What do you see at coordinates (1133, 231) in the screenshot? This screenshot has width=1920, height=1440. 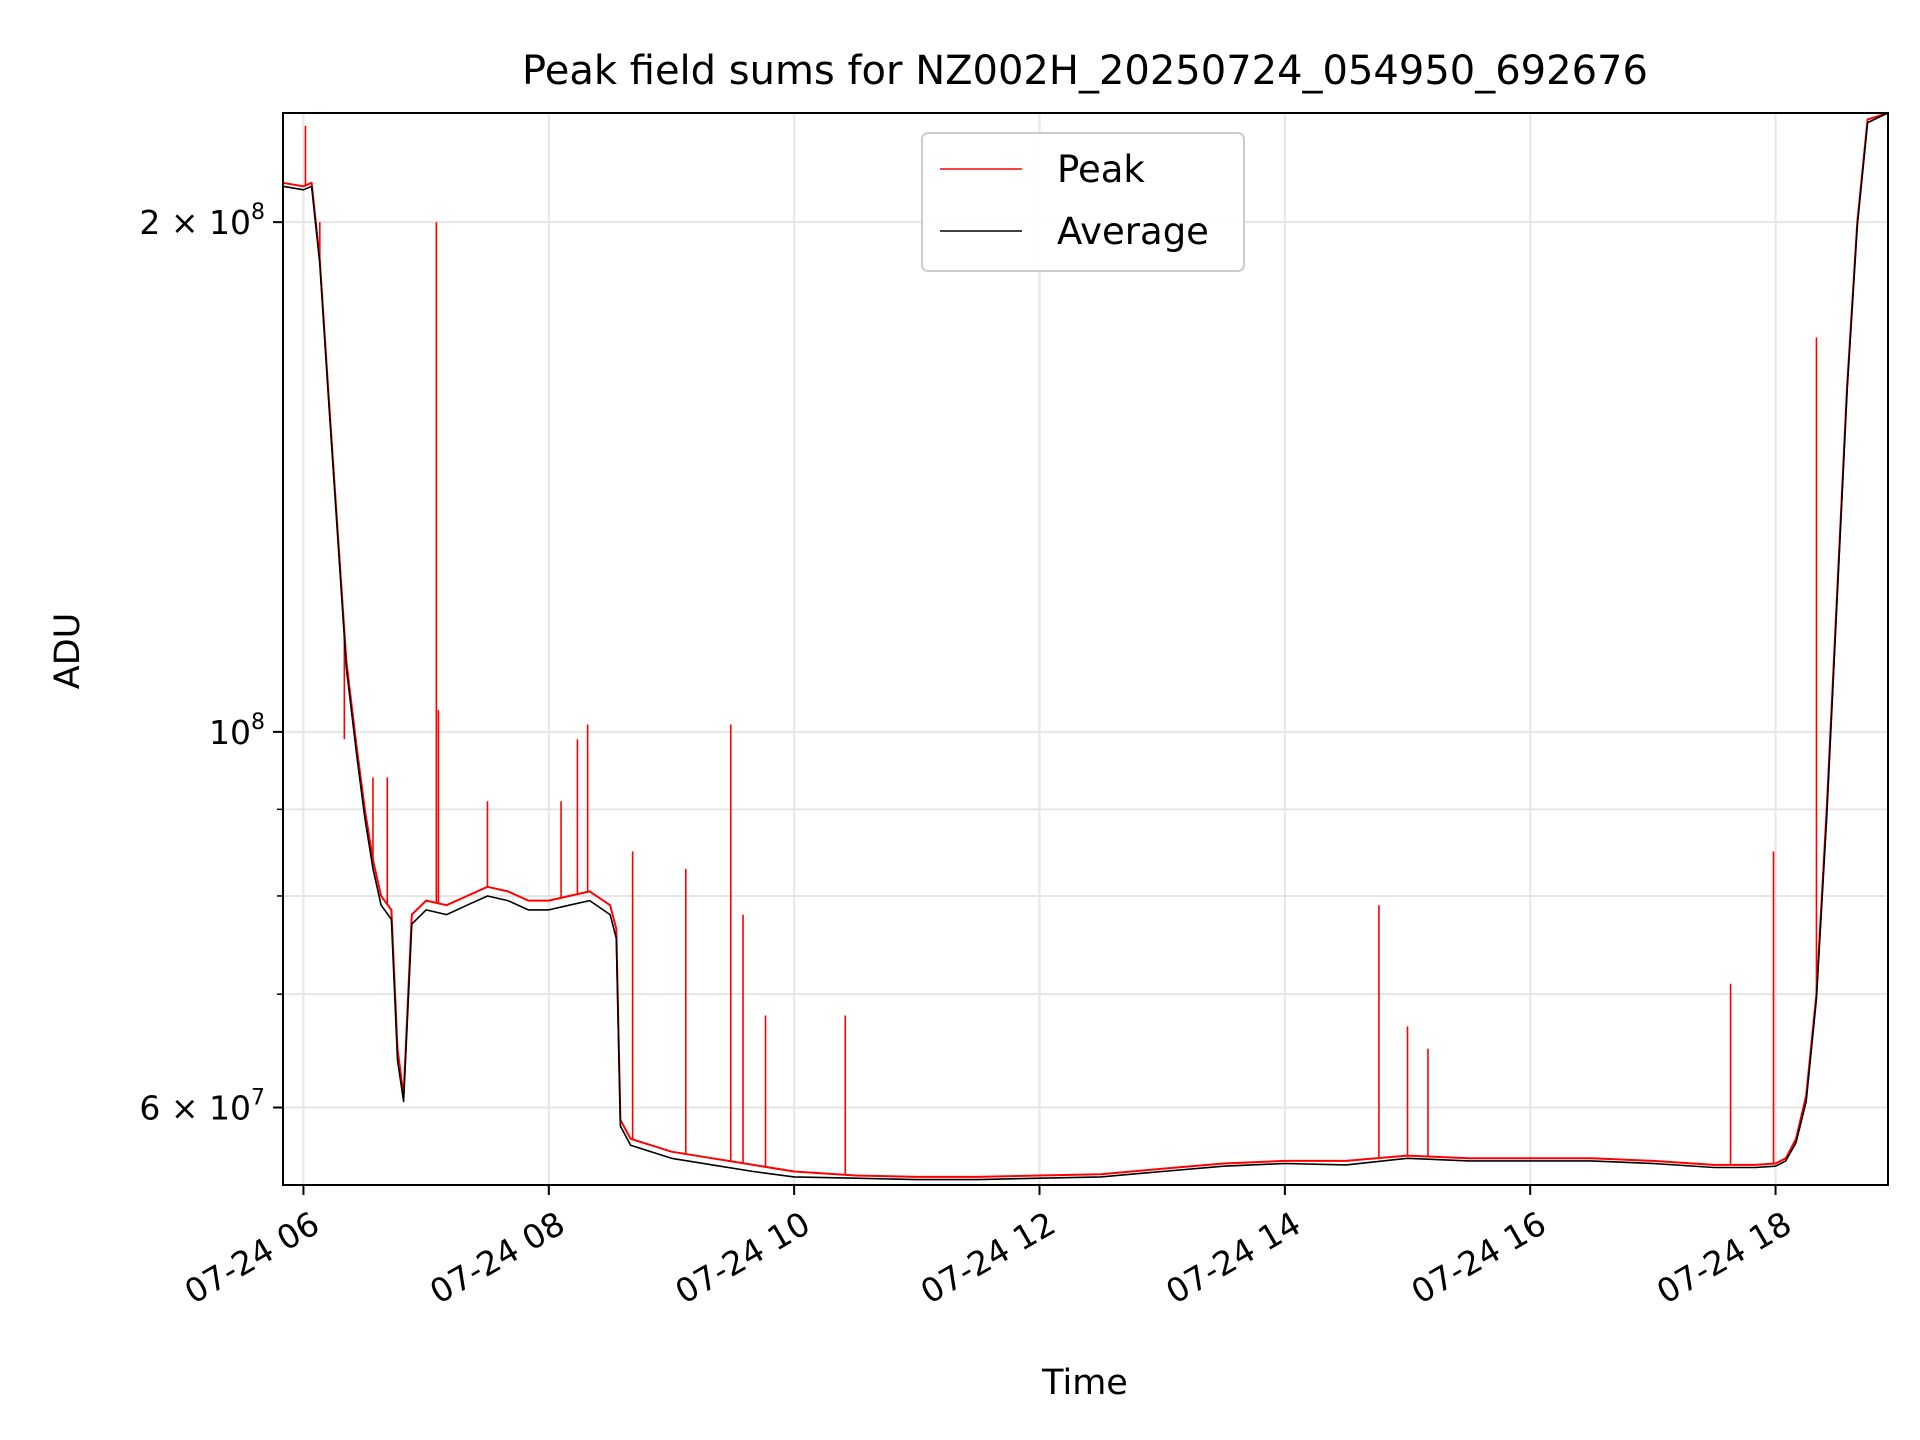 I see `legend-label-average: Average` at bounding box center [1133, 231].